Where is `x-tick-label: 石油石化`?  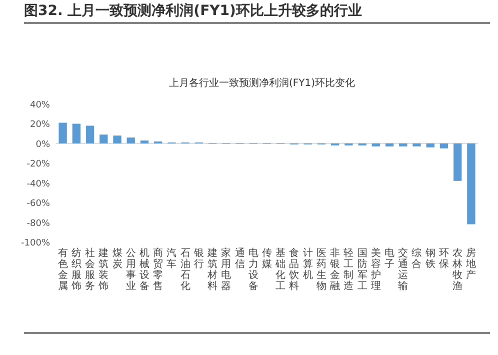
x-tick-label: 石油石化 is located at coordinates (185, 270).